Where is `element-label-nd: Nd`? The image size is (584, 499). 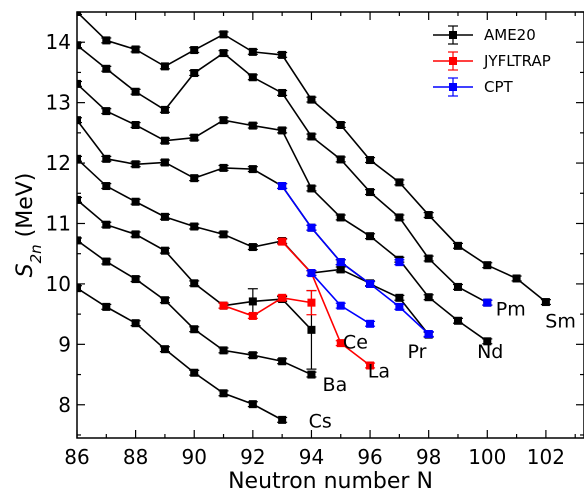 element-label-nd: Nd is located at coordinates (490, 352).